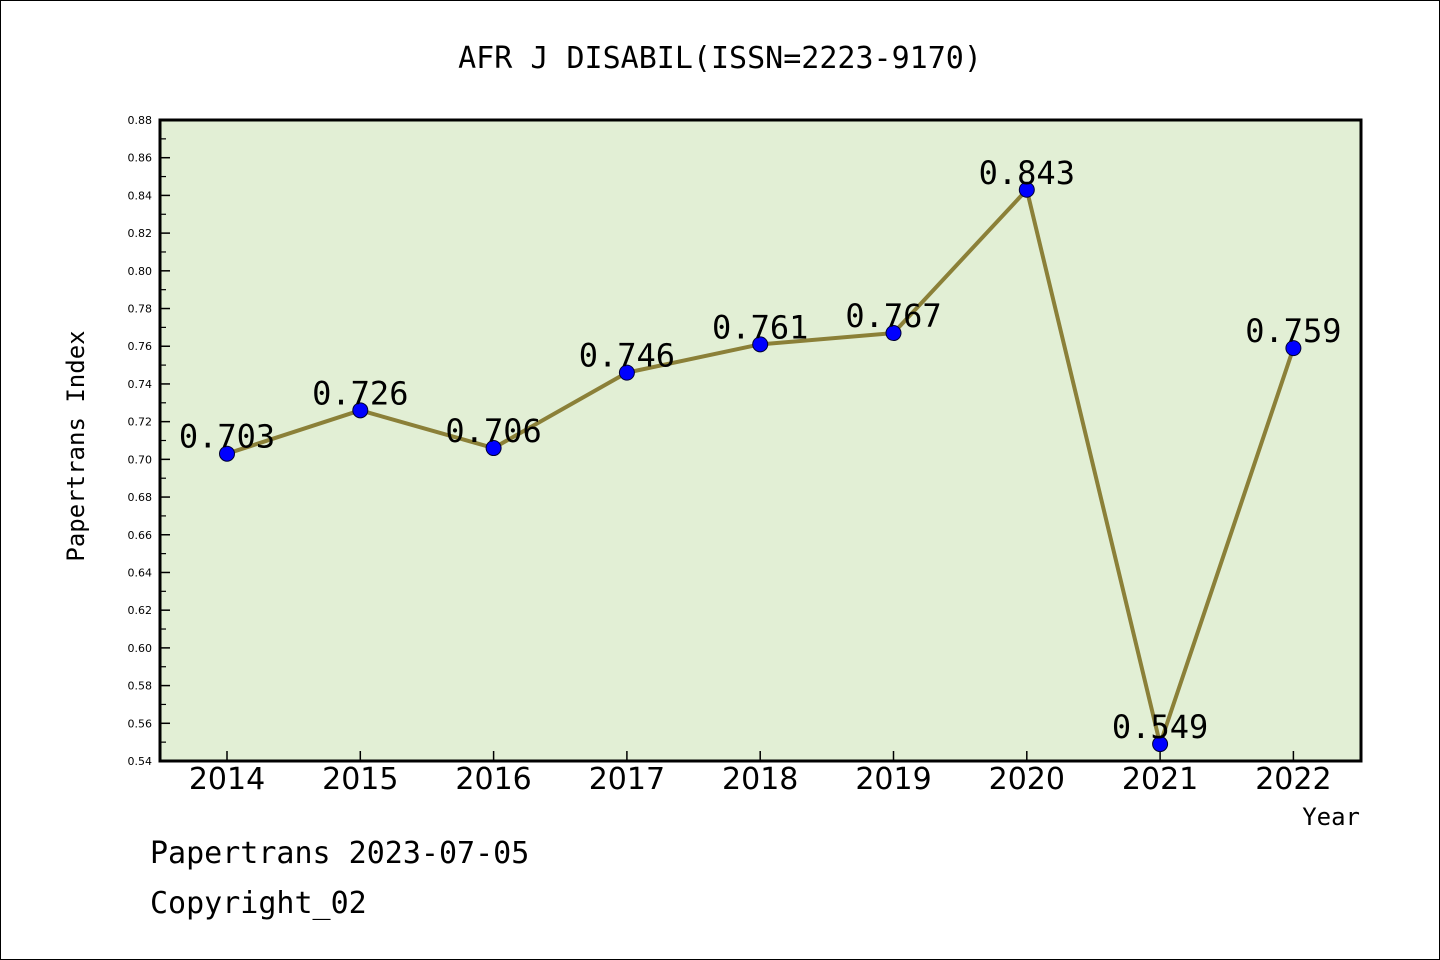 This screenshot has height=960, width=1440. I want to click on x-tick-label: 2021, so click(1160, 779).